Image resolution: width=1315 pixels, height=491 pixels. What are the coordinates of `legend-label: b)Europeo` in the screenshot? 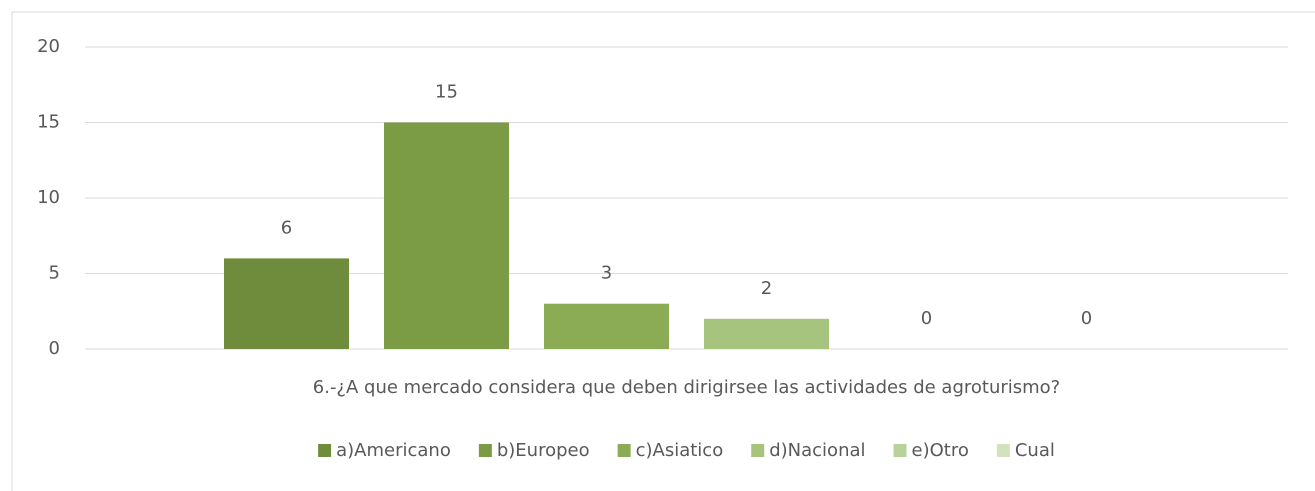 It's located at (543, 450).